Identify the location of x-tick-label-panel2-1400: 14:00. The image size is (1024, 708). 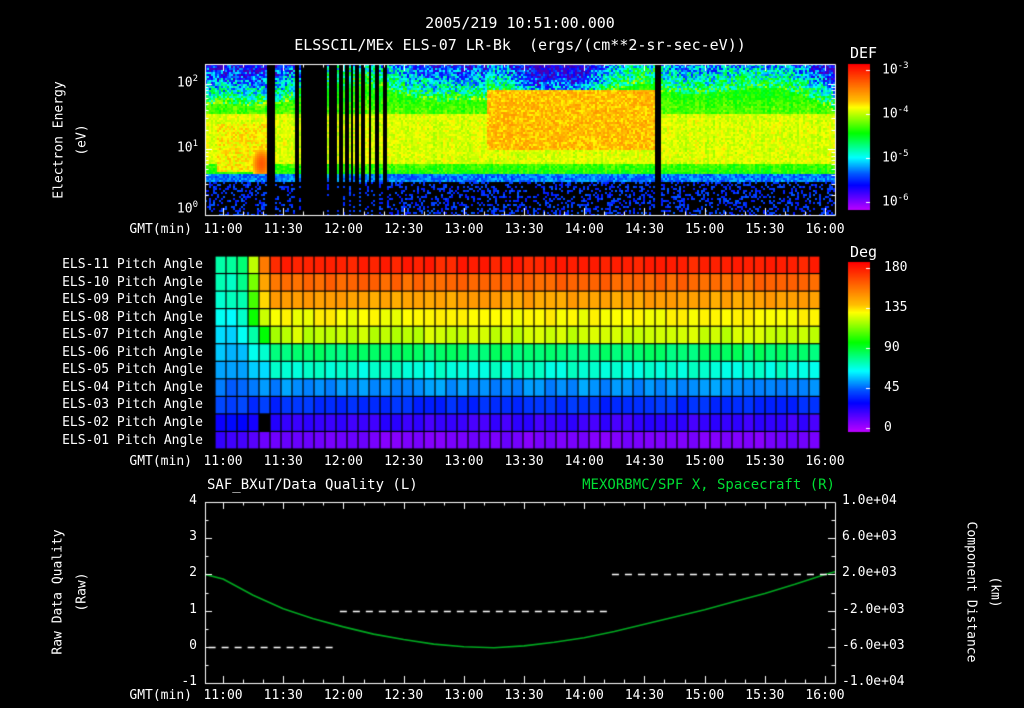
(584, 461).